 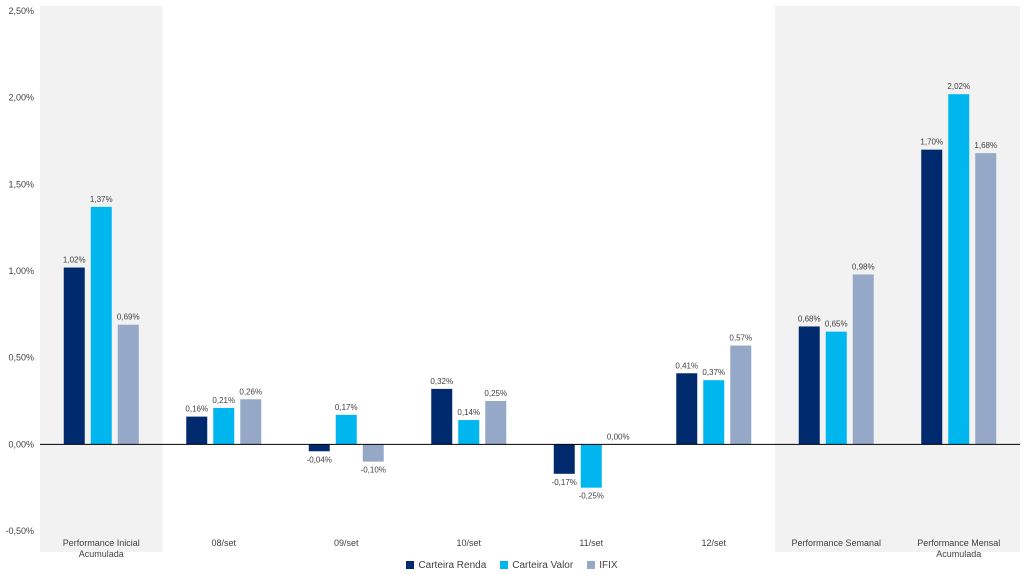 What do you see at coordinates (591, 565) in the screenshot?
I see `legend-swatch-ifix` at bounding box center [591, 565].